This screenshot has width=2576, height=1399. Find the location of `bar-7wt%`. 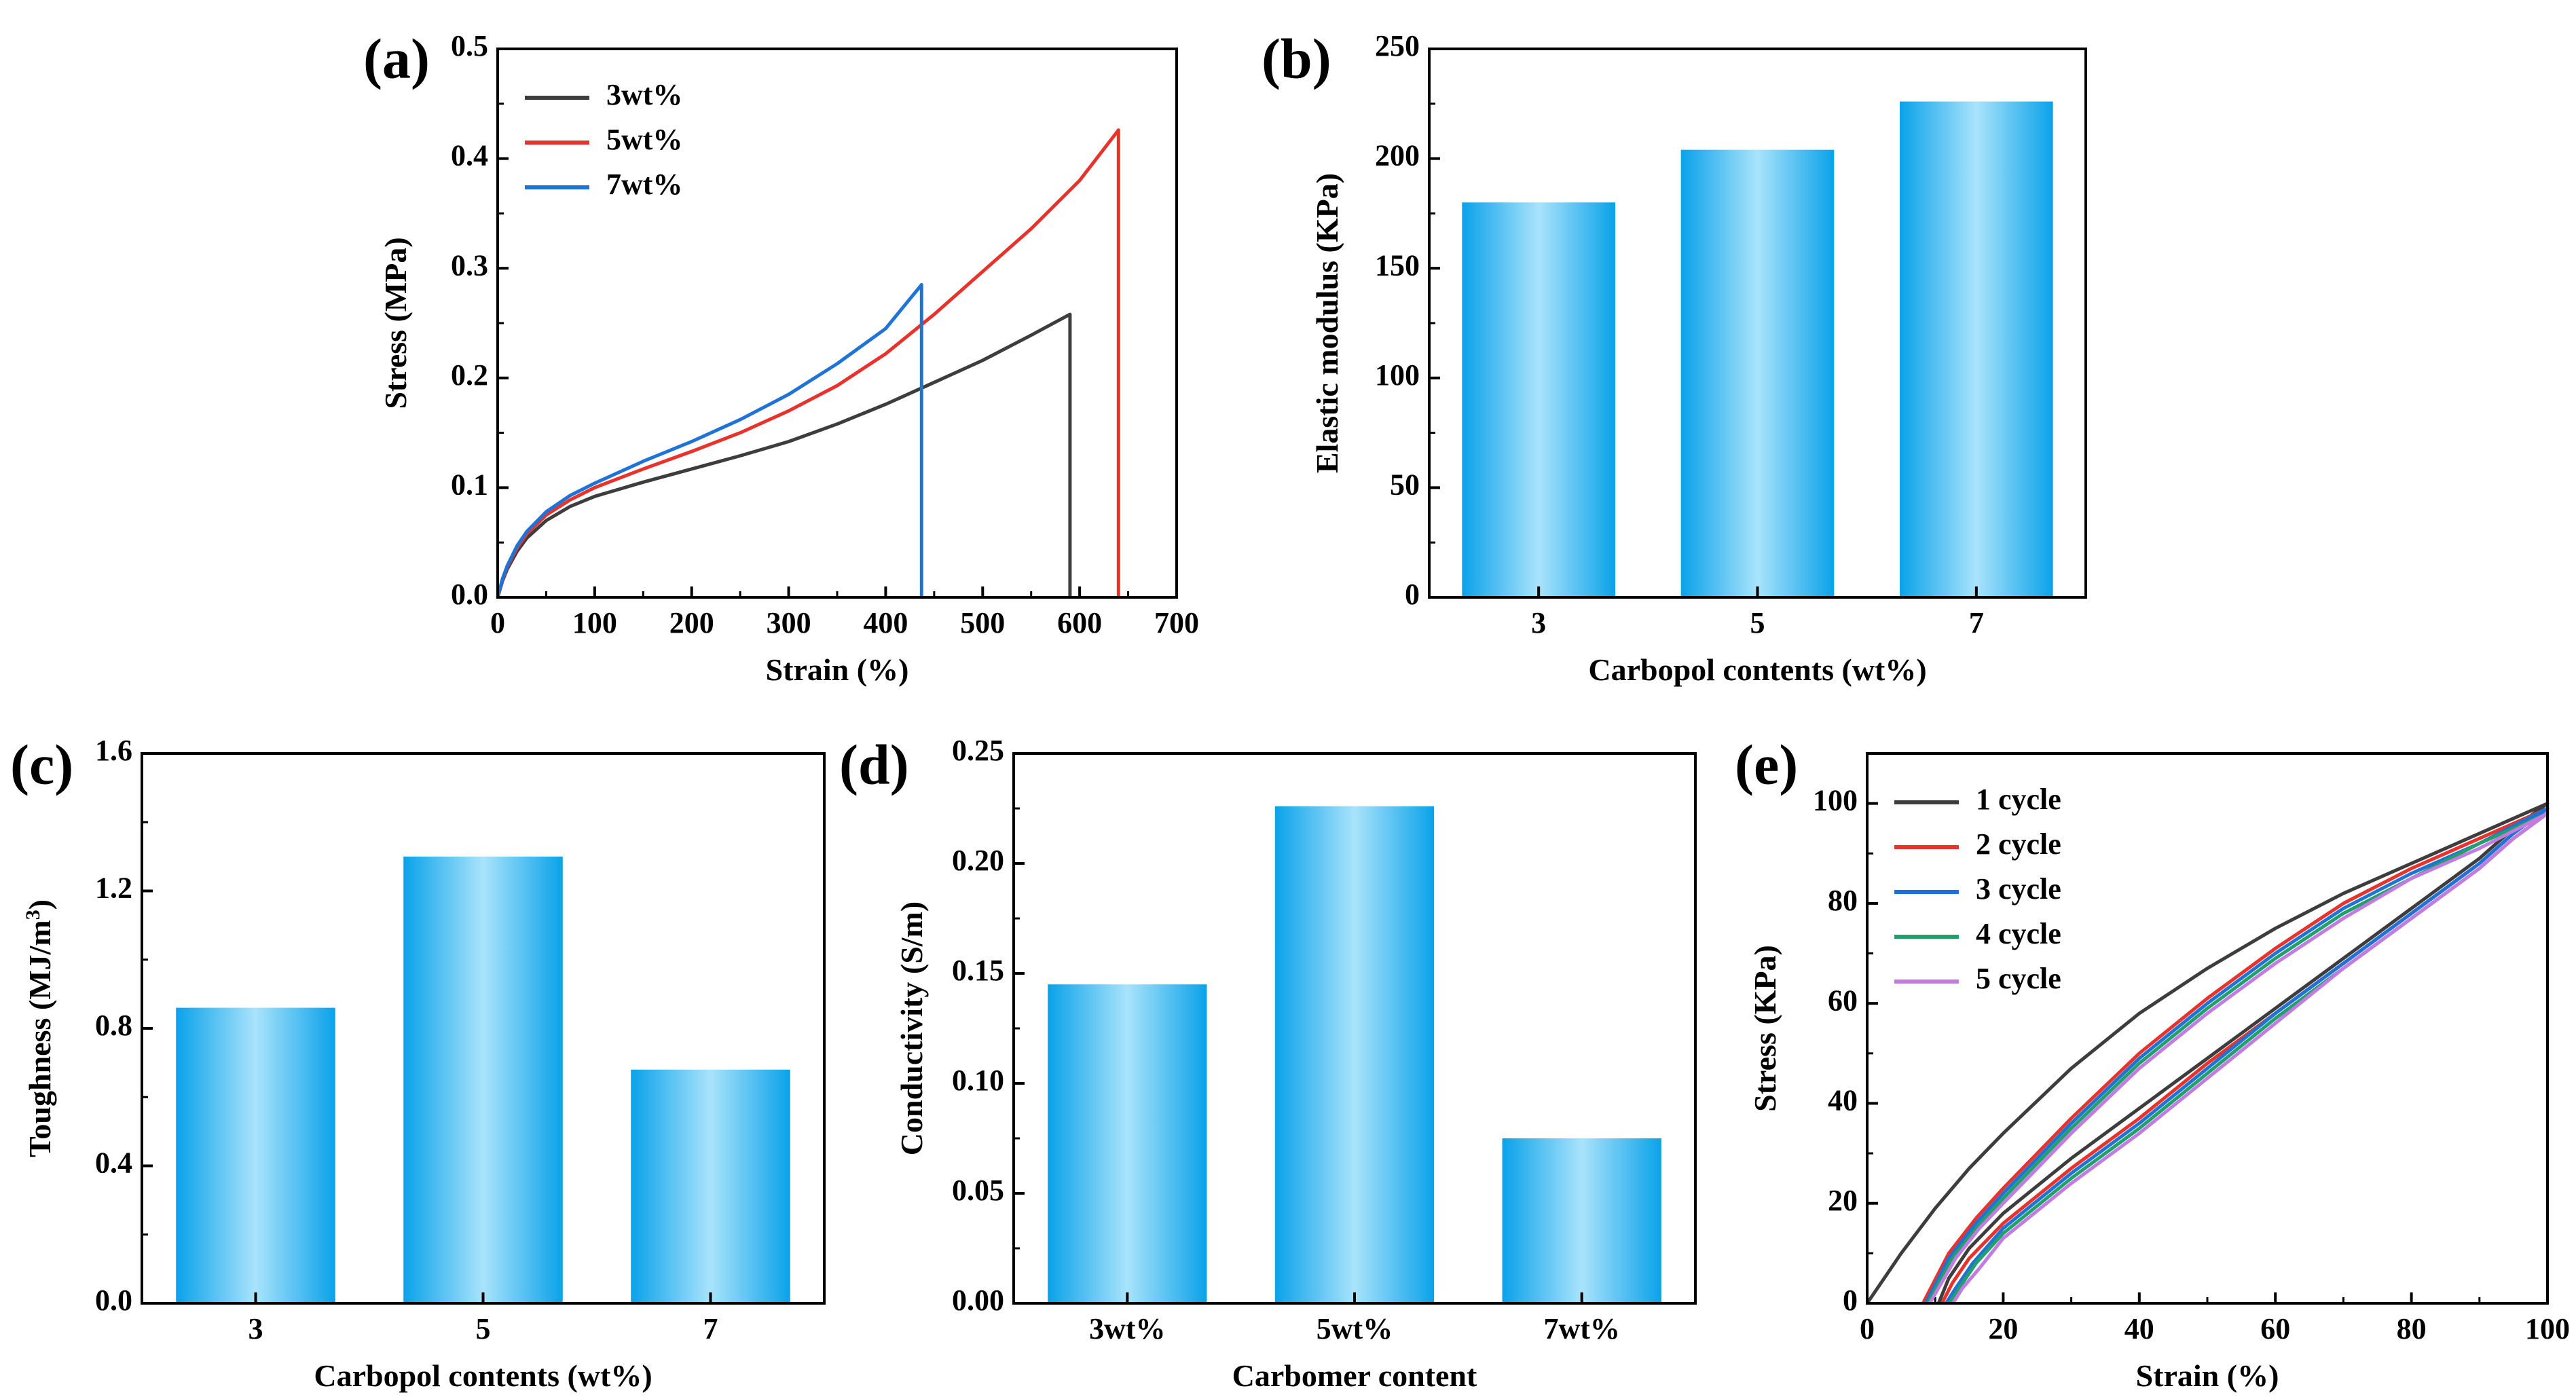

bar-7wt% is located at coordinates (1581, 1220).